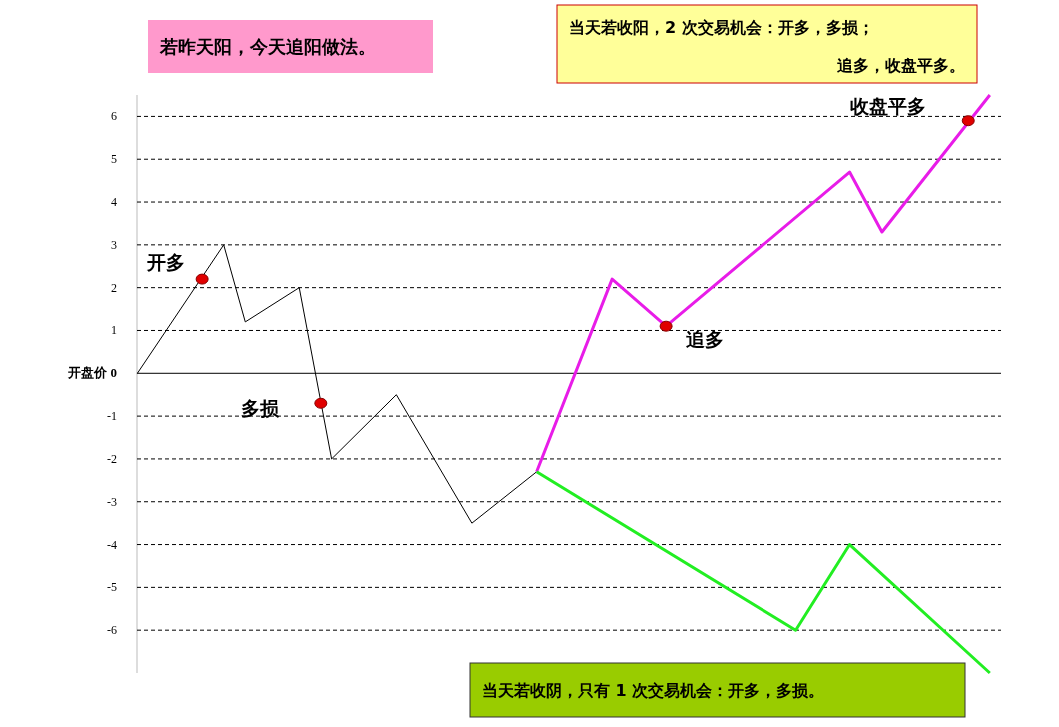  What do you see at coordinates (260, 408) in the screenshot?
I see `annotation: 多损` at bounding box center [260, 408].